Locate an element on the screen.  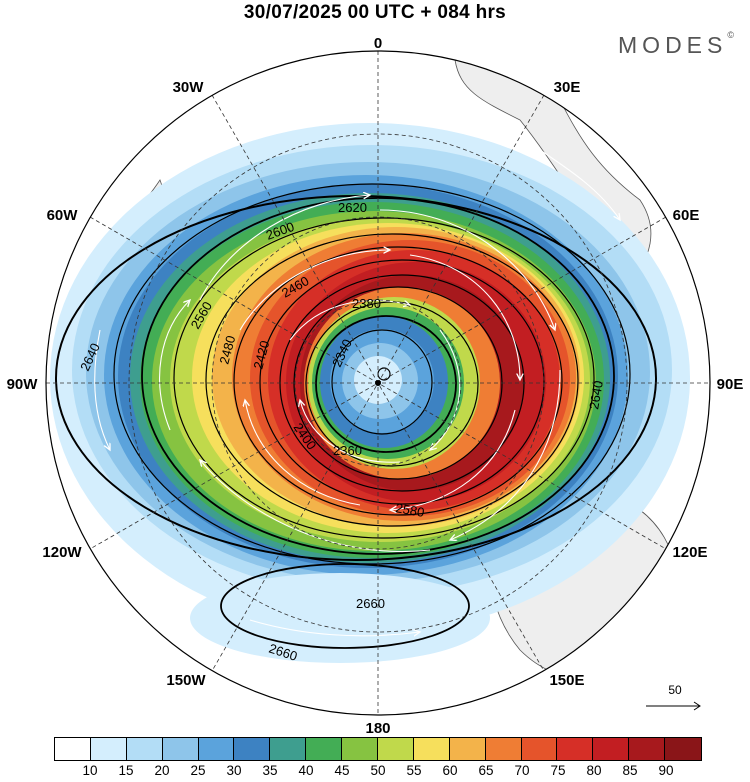
contour-label: 2360 is located at coordinates (347, 450).